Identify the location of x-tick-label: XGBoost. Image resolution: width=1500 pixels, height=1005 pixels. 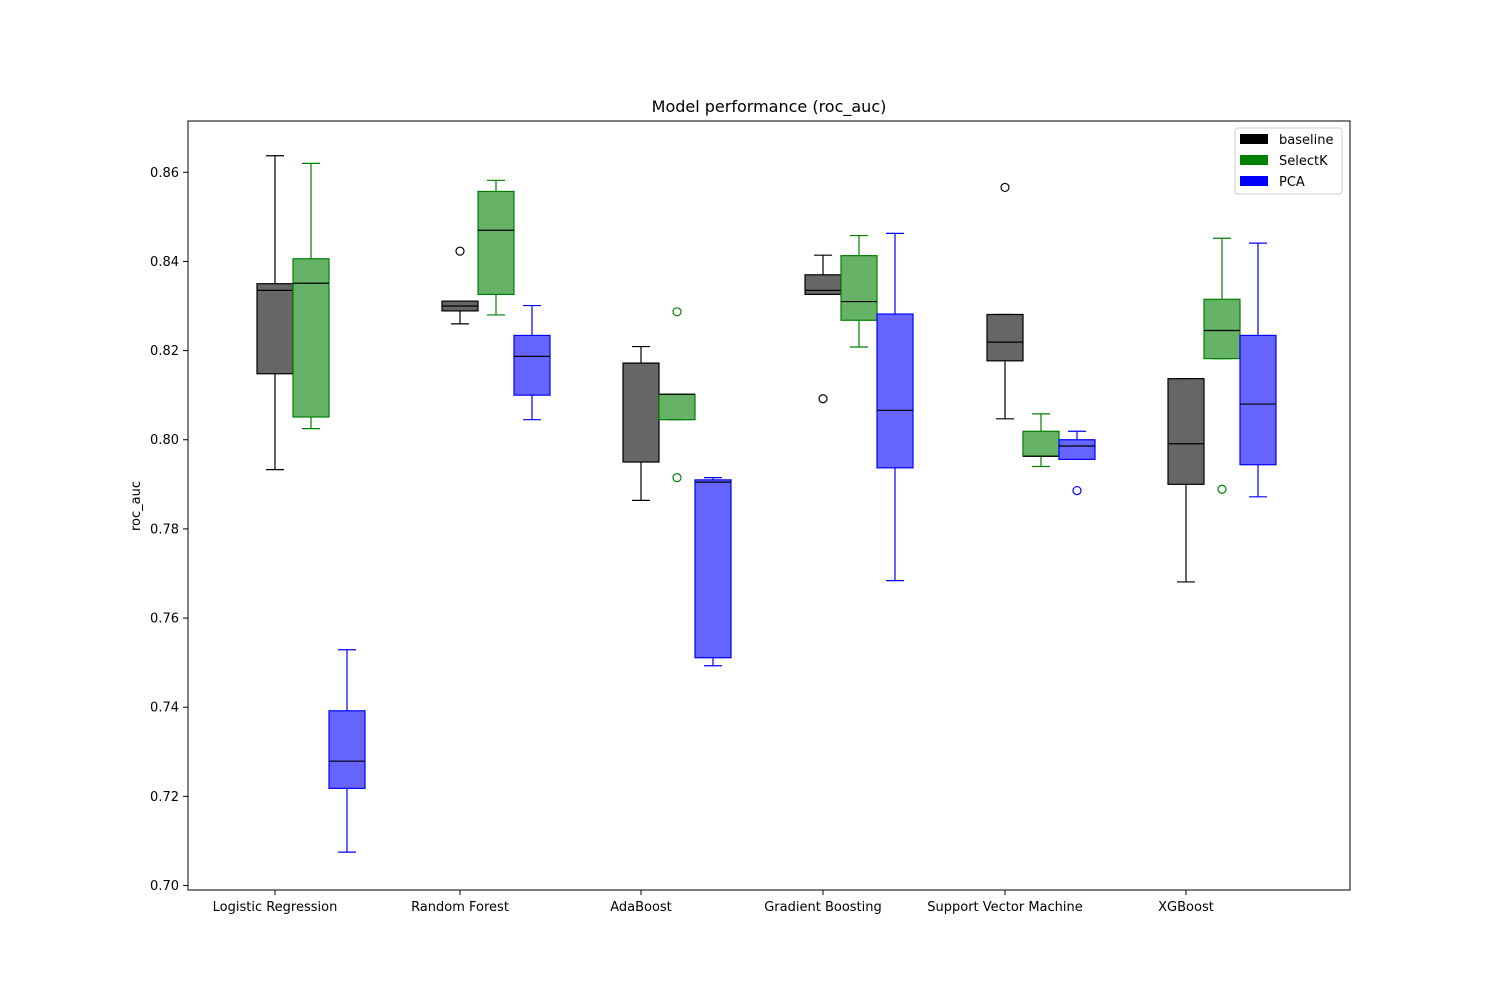
(1186, 907).